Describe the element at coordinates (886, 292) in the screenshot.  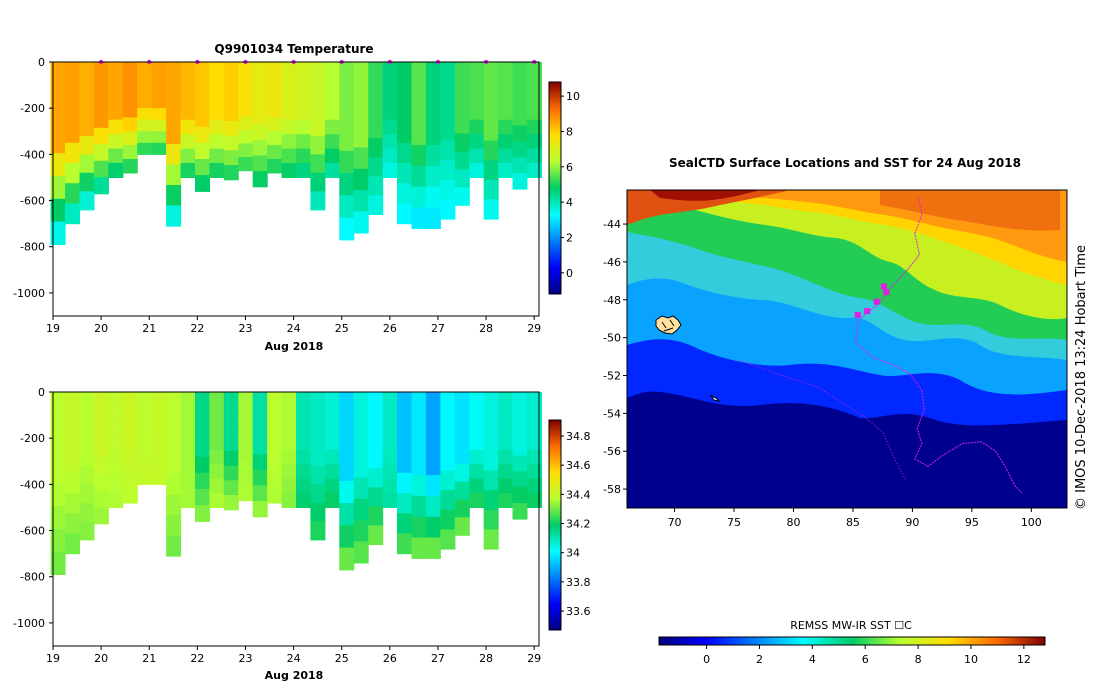
I see `surface-location-marker` at that location.